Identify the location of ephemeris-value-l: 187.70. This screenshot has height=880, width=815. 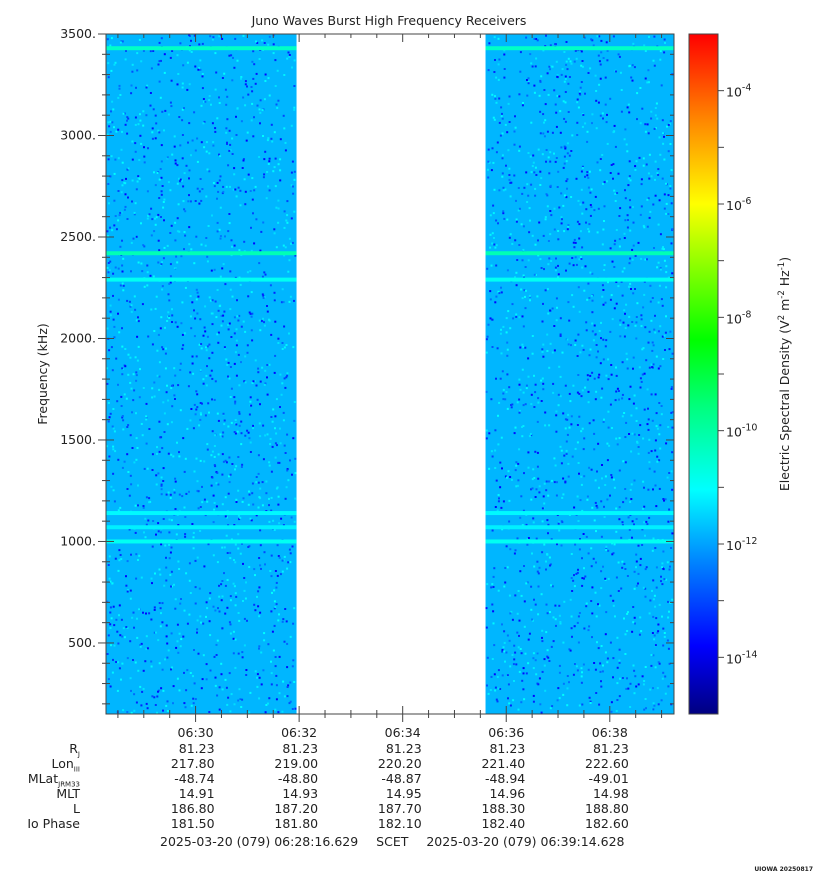
(399, 808).